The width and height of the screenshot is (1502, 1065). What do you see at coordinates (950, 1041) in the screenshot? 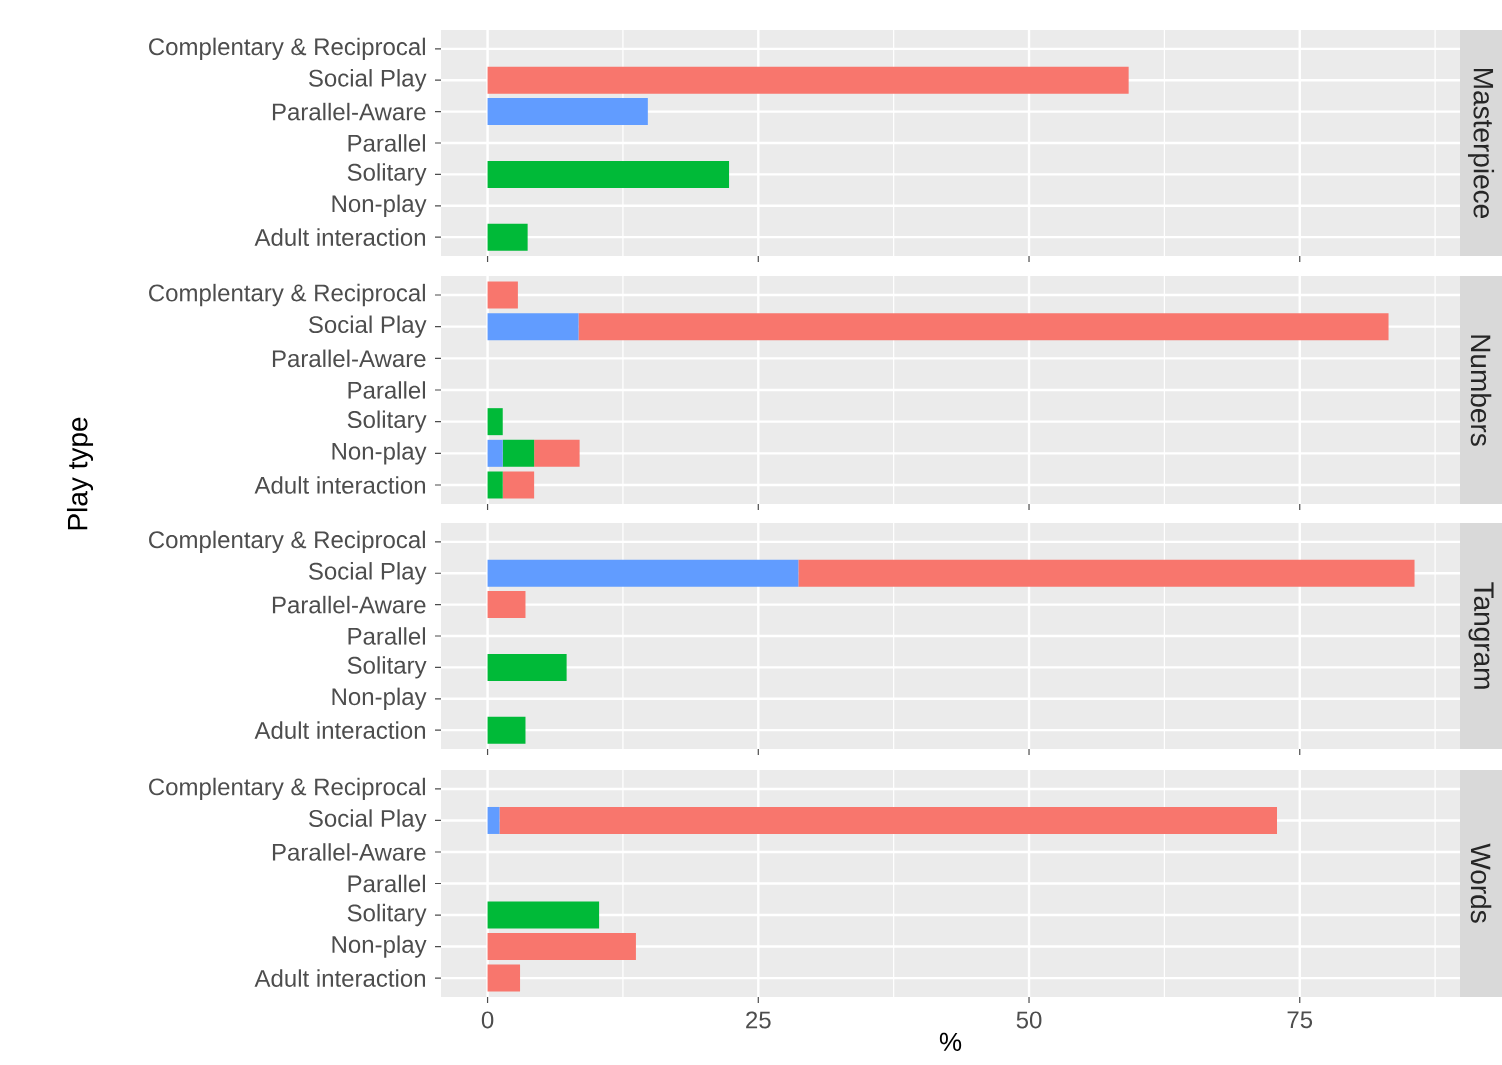
I see `x-axis-title: %` at bounding box center [950, 1041].